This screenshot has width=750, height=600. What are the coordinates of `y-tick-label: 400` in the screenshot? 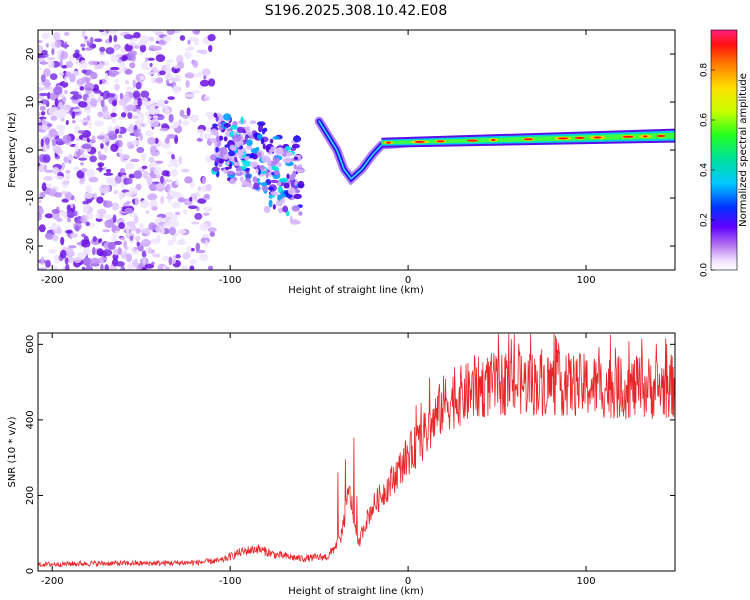 It's located at (30, 419).